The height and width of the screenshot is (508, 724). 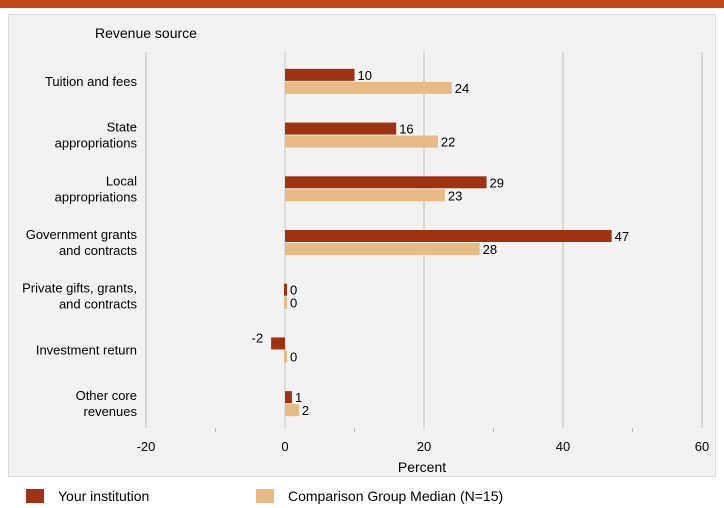 I want to click on data-label: 1, so click(x=298, y=397).